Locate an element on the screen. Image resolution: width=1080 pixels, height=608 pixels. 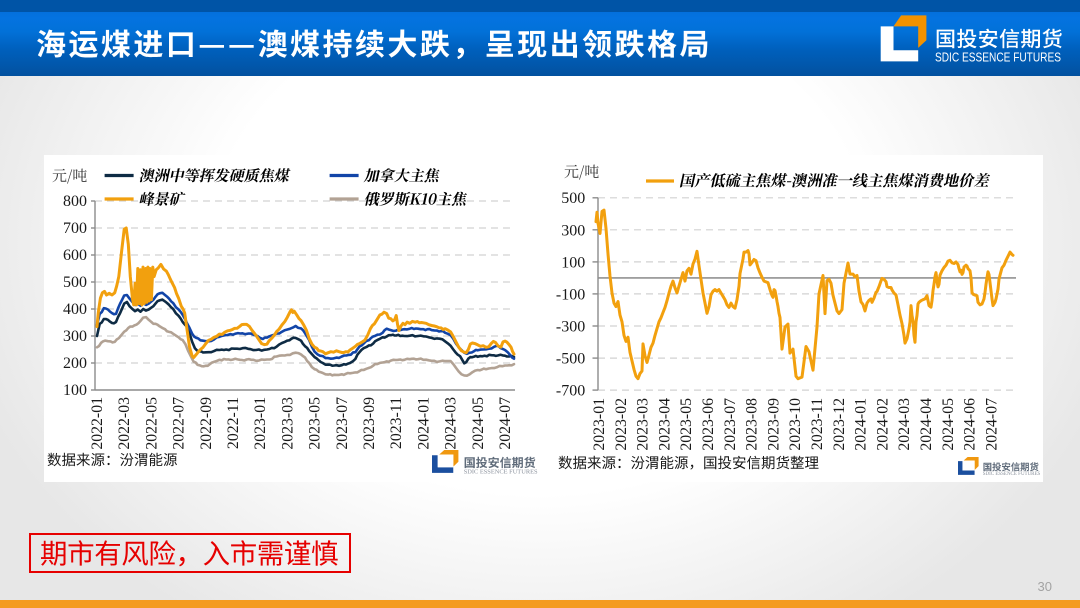
svg-text: 800 is located at coordinates (75, 201).